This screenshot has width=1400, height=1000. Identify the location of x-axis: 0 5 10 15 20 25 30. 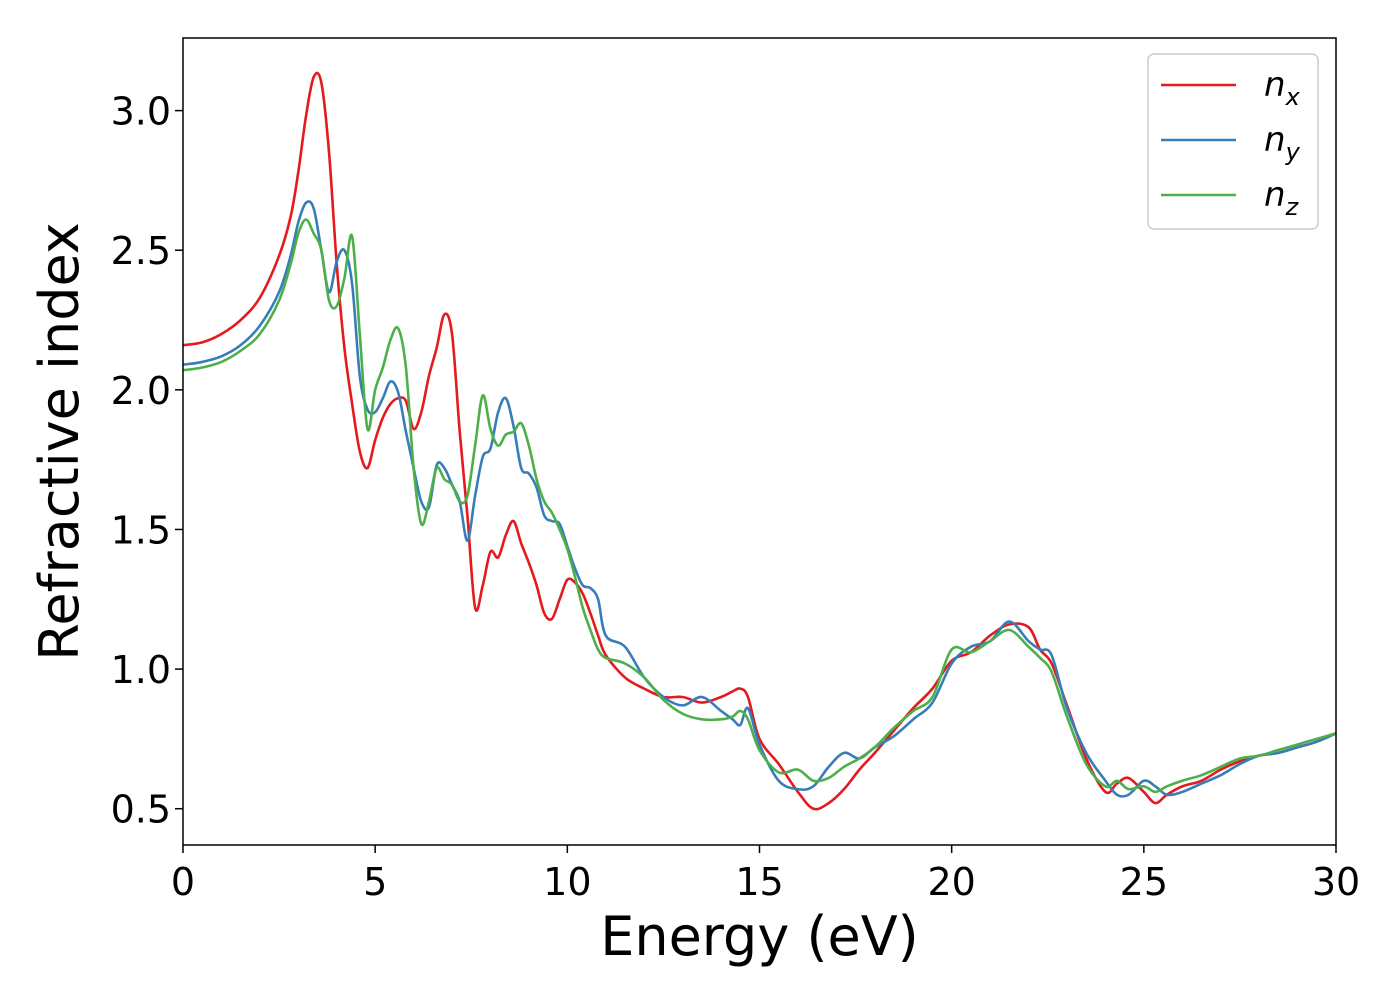
(765, 874).